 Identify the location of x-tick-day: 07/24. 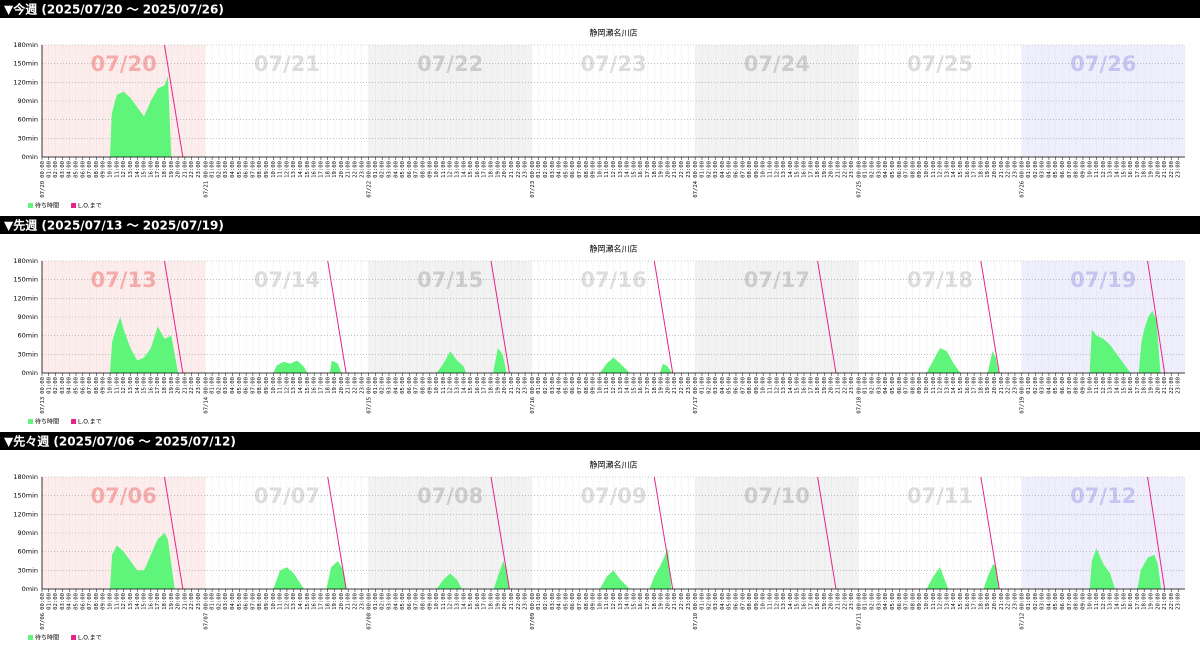
(696, 188).